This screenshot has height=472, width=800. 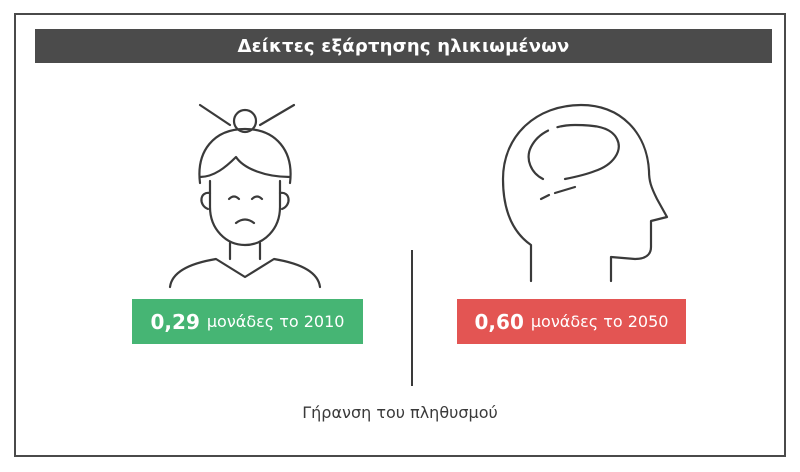 I want to click on title-bar: Δείκτες εξάρτησης ηλικιωμένων, so click(x=403, y=46).